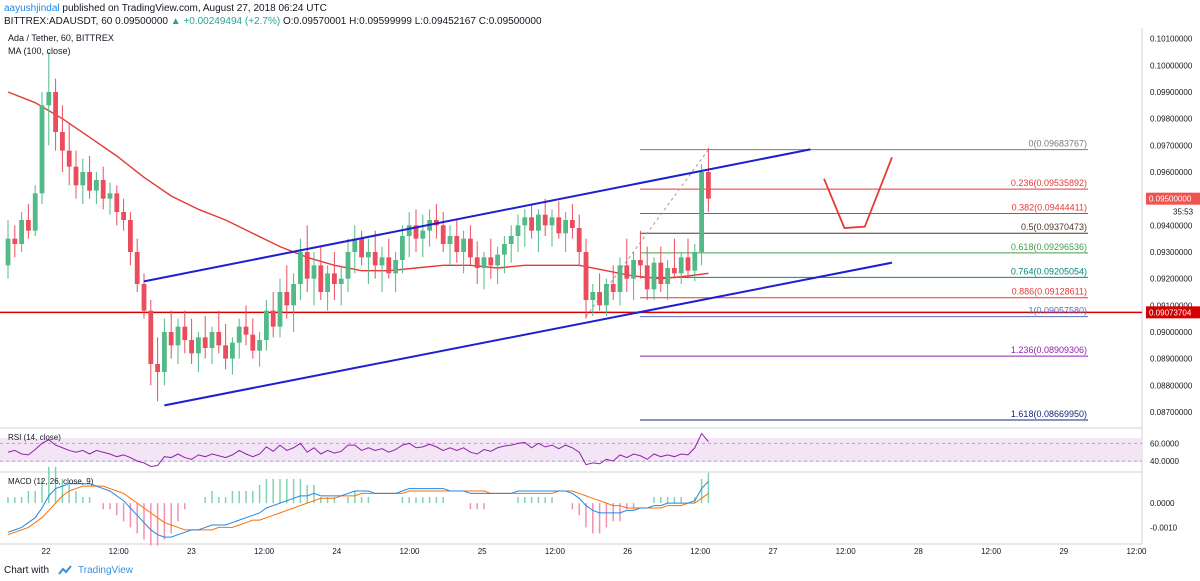  I want to click on price-tick-label: 0.09800000, so click(1171, 119).